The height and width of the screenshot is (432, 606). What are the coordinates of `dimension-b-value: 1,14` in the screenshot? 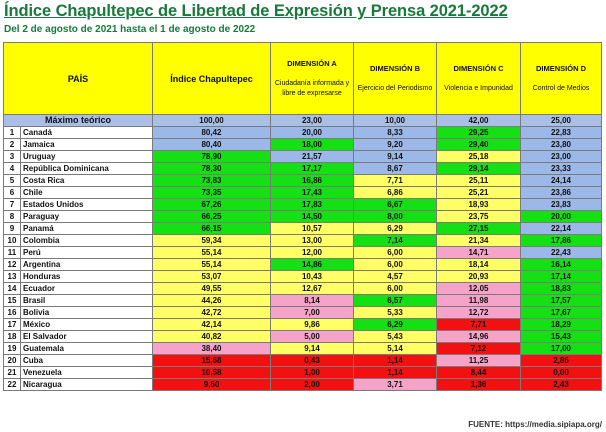 It's located at (395, 372).